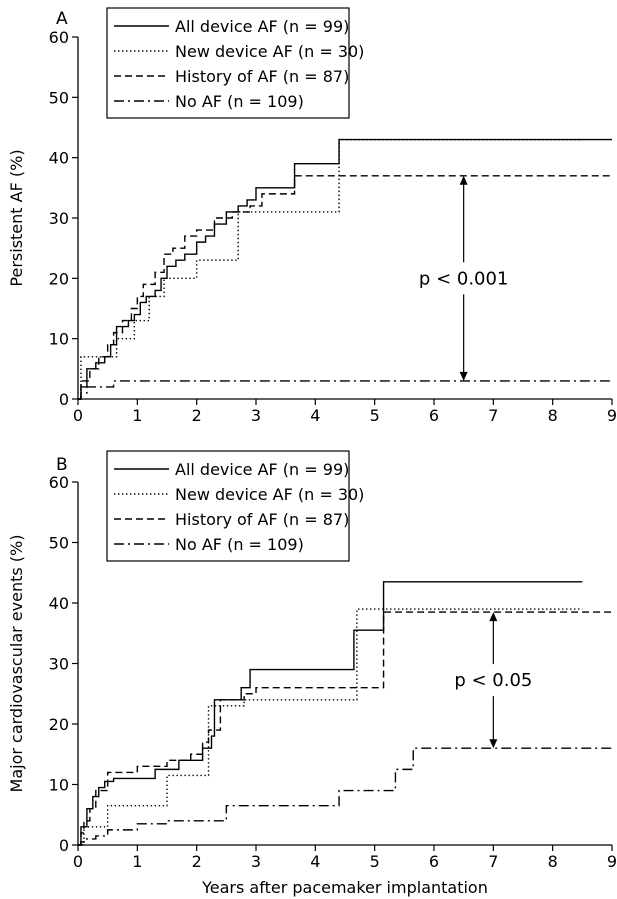 The image size is (617, 899). Describe the element at coordinates (463, 278) in the screenshot. I see `p-value-label: p < 0.001` at that location.